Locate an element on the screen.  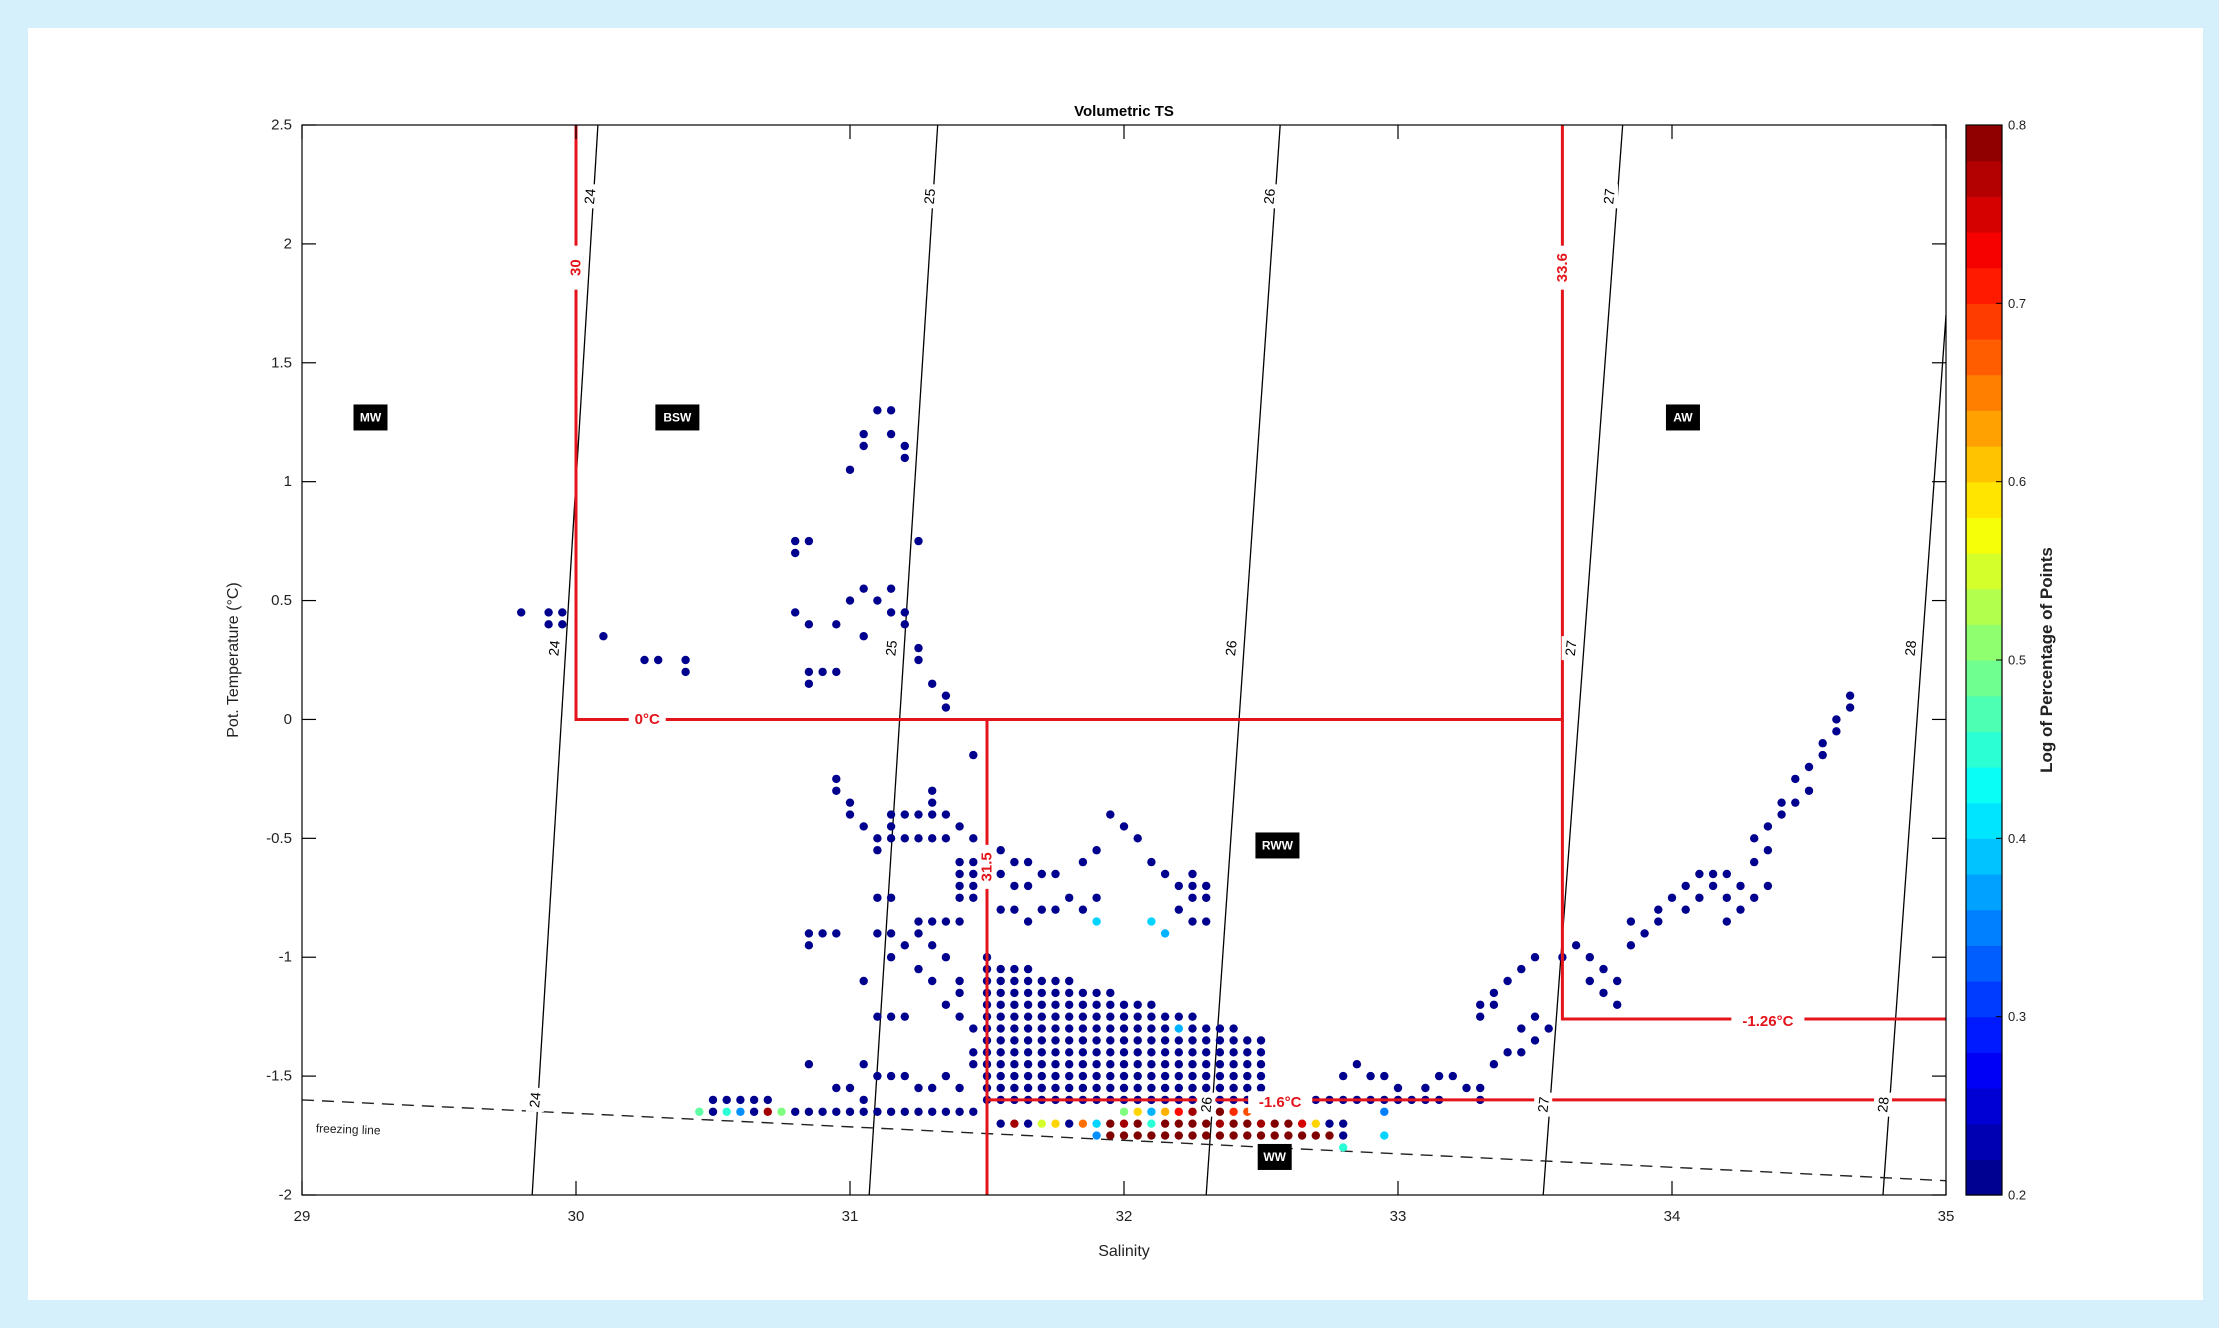
y-tick-label: 1.5 is located at coordinates (281, 362).